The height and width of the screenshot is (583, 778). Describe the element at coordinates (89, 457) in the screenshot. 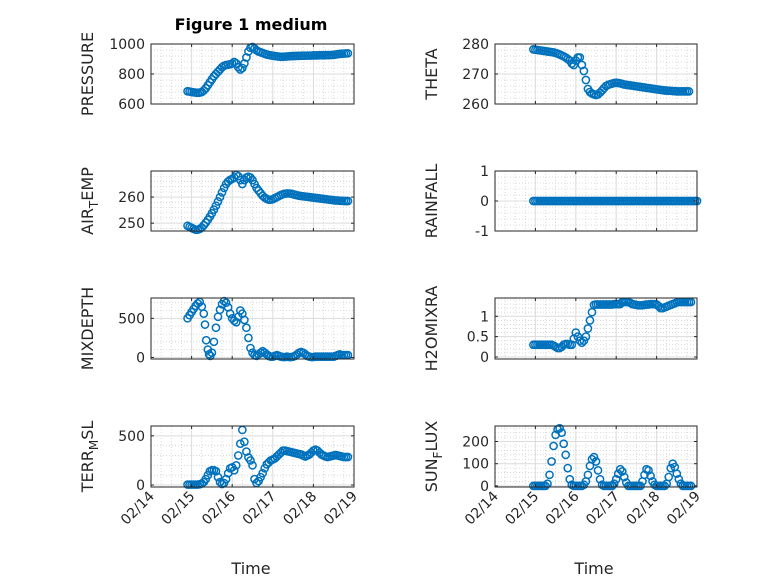

I see `subplot-7-y-axis-label: TERRMSL` at that location.